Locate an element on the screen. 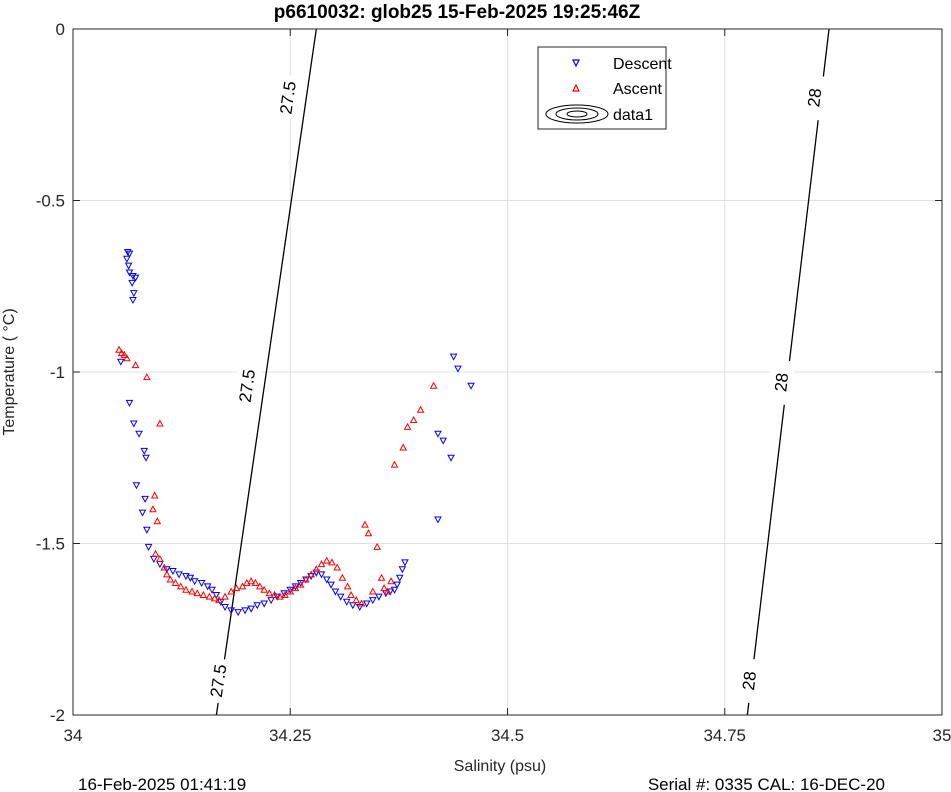 Image resolution: width=951 pixels, height=792 pixels. y-axis-label: Temperature ( °C) is located at coordinates (9, 371).